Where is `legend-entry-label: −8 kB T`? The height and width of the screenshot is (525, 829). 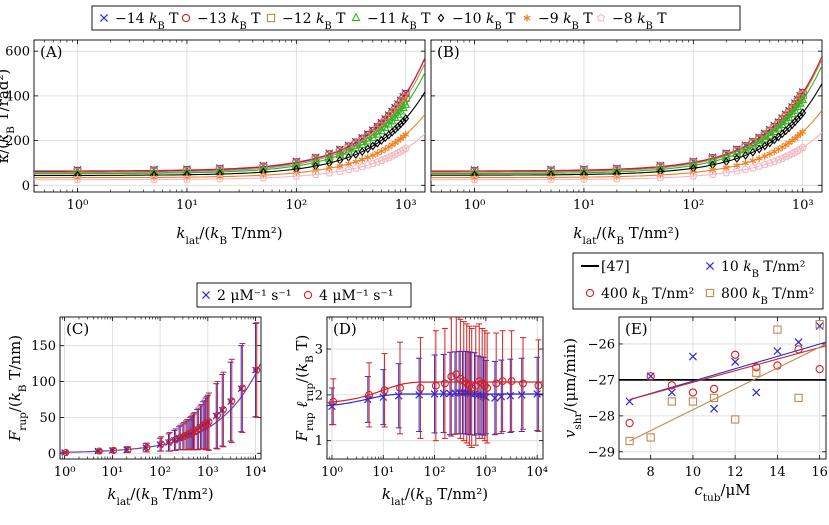 legend-entry-label: −8 kB T is located at coordinates (639, 21).